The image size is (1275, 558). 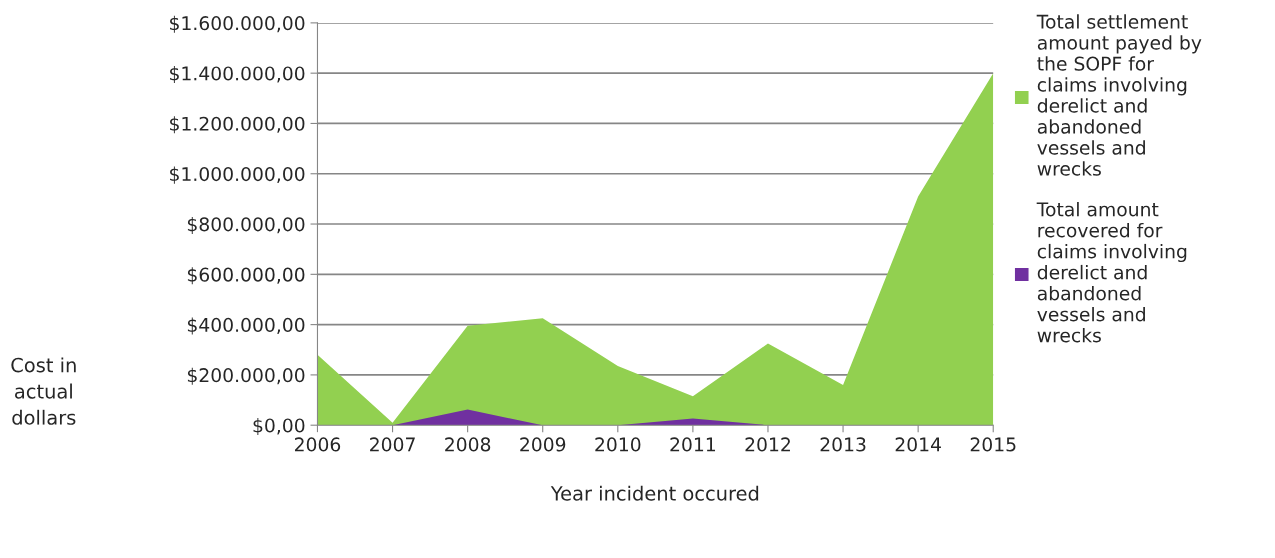 What do you see at coordinates (246, 225) in the screenshot?
I see `y-tick-label: $800.000,00` at bounding box center [246, 225].